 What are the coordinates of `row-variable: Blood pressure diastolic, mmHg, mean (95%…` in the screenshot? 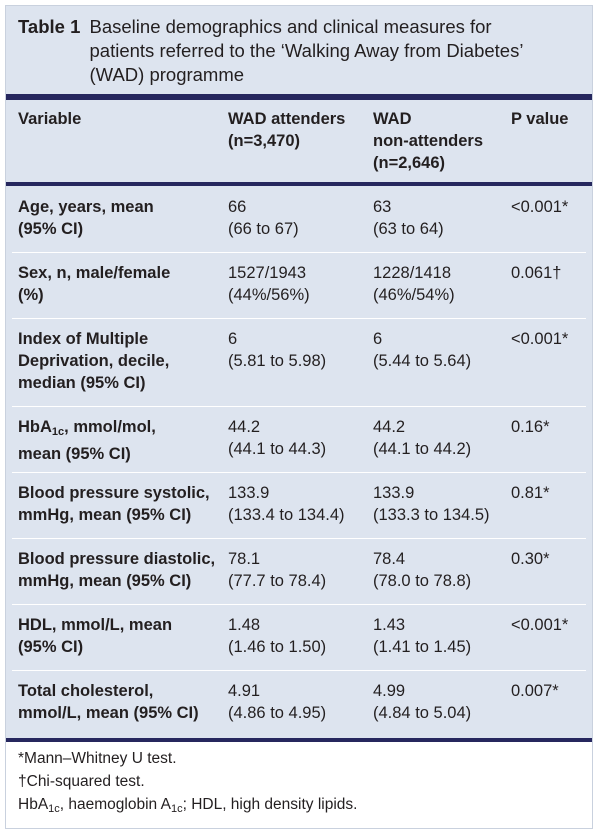 It's located at (117, 570).